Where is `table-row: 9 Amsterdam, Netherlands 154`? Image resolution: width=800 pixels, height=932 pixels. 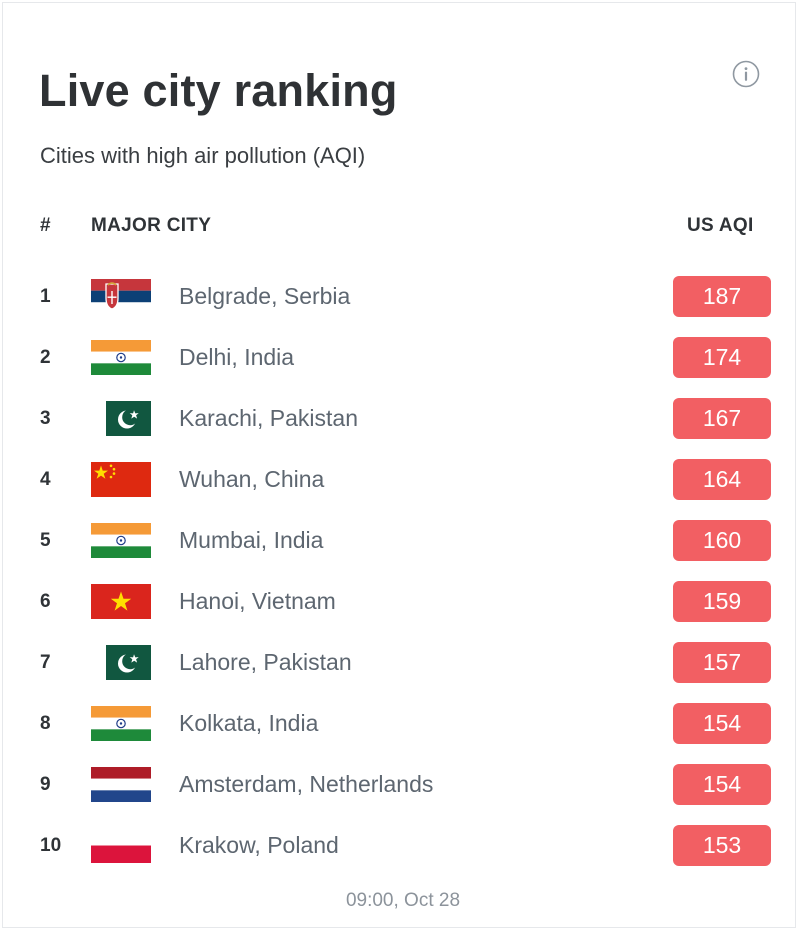
table-row: 9 Amsterdam, Netherlands 154 is located at coordinates (401, 784).